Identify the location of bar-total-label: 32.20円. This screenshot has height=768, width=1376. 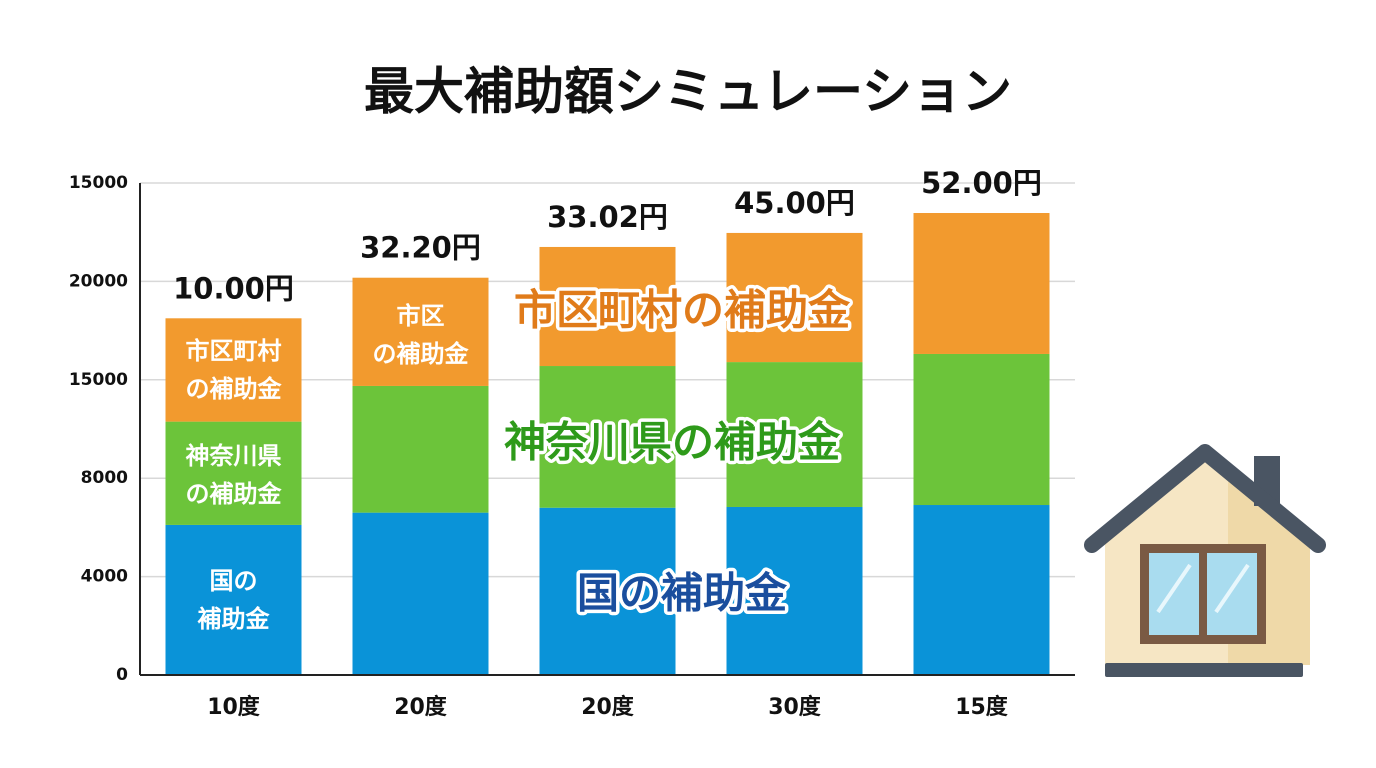
(420, 248).